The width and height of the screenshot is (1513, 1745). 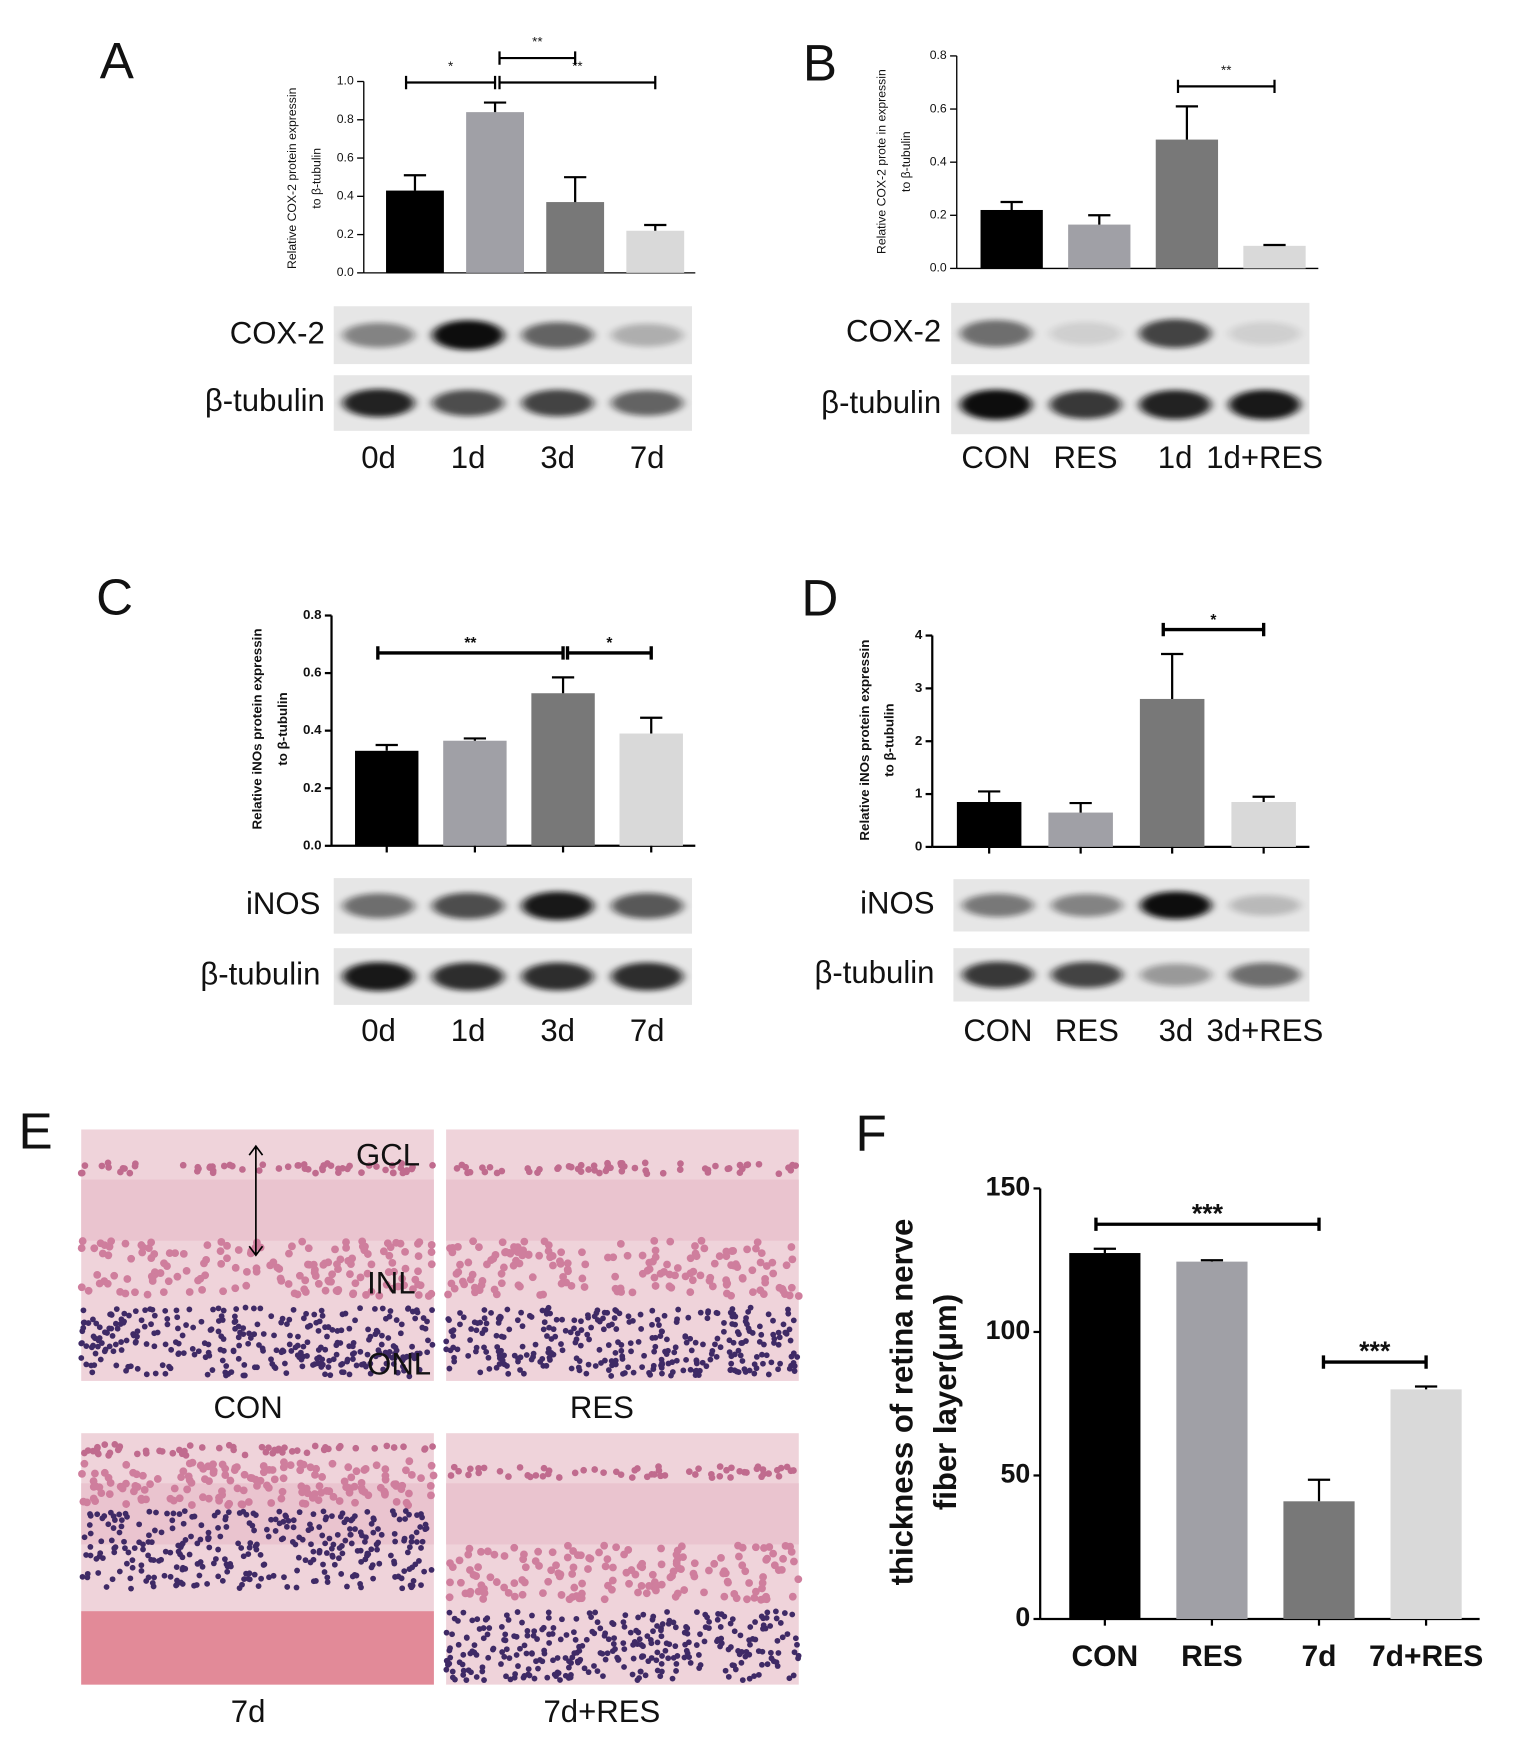 I want to click on y-tick-label: 0.8, so click(x=312, y=614).